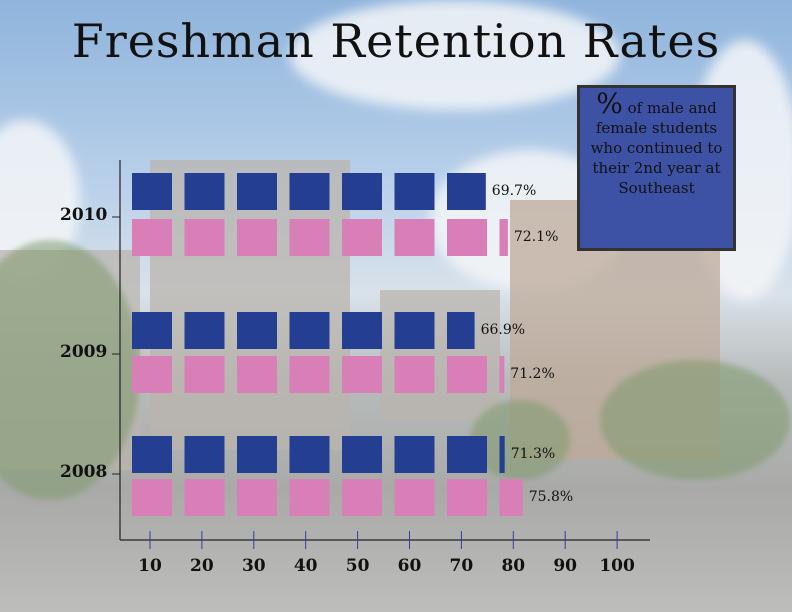  Describe the element at coordinates (357, 566) in the screenshot. I see `x-tick-label: 50` at that location.